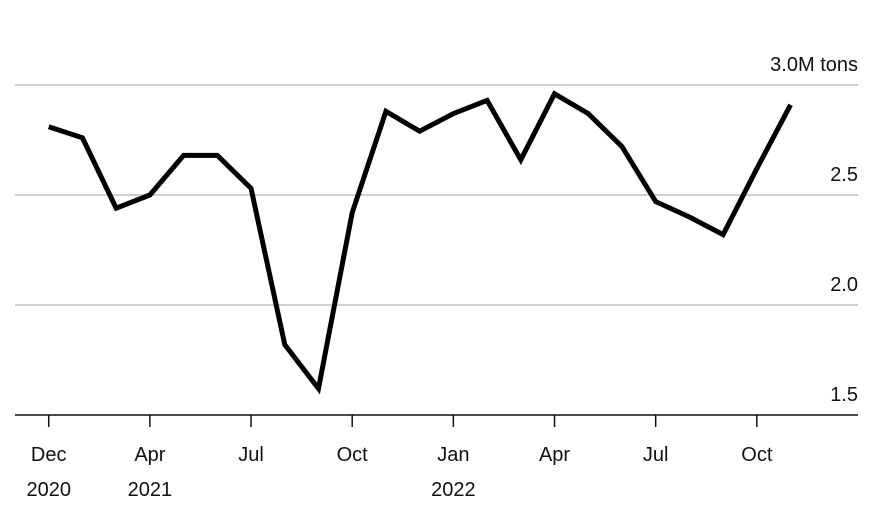  What do you see at coordinates (453, 455) in the screenshot?
I see `x-tick-label: Jan` at bounding box center [453, 455].